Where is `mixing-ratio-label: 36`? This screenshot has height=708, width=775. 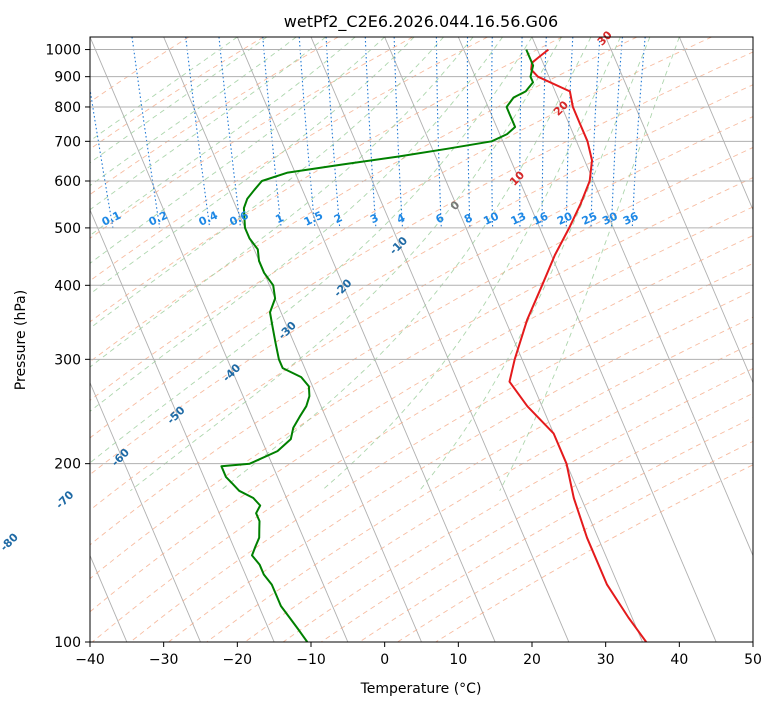 mixing-ratio-label: 36 is located at coordinates (631, 218).